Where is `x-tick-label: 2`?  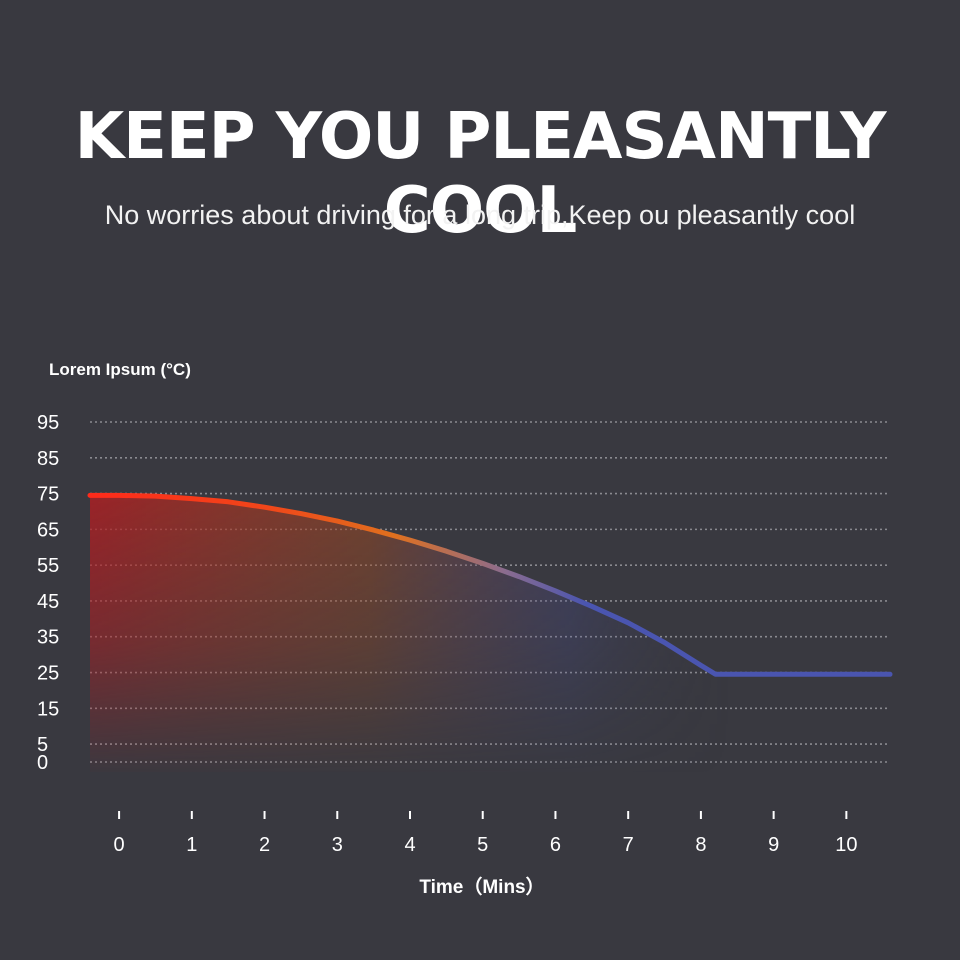
x-tick-label: 2 is located at coordinates (264, 845).